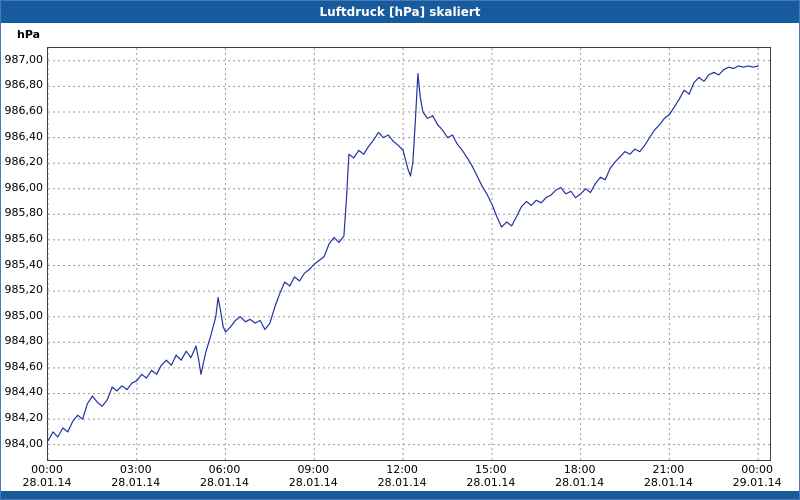 This screenshot has width=800, height=500. I want to click on y-tick-label: 984,40, so click(24, 392).